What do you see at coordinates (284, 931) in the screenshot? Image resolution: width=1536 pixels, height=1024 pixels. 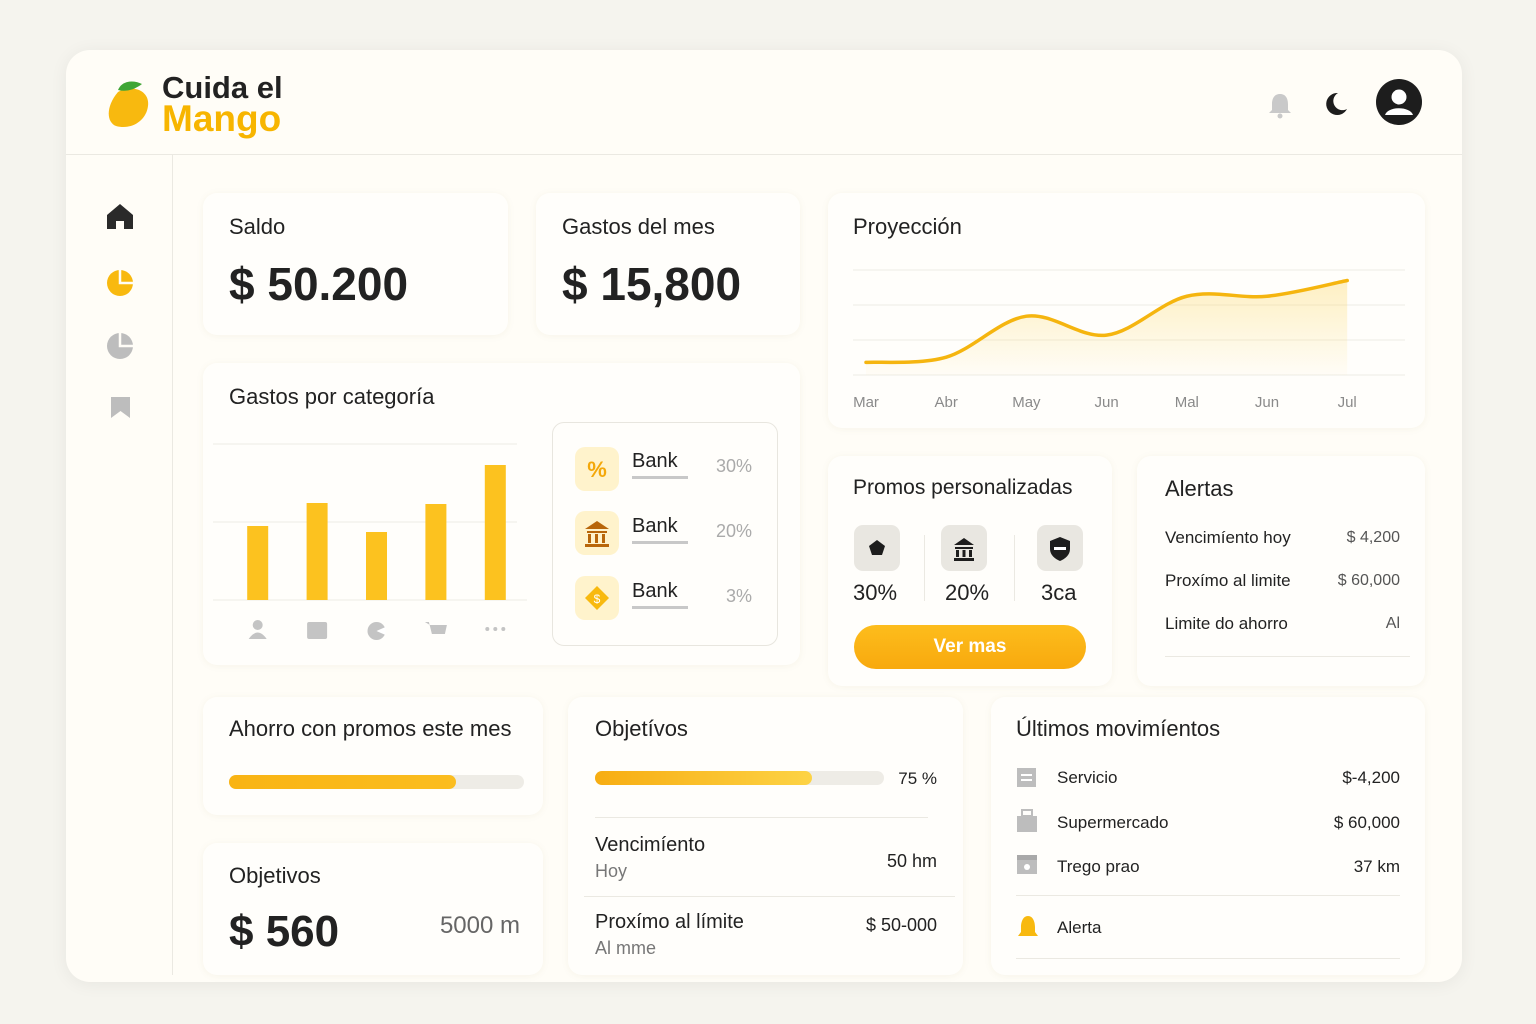 I see `card-value: $ 560` at bounding box center [284, 931].